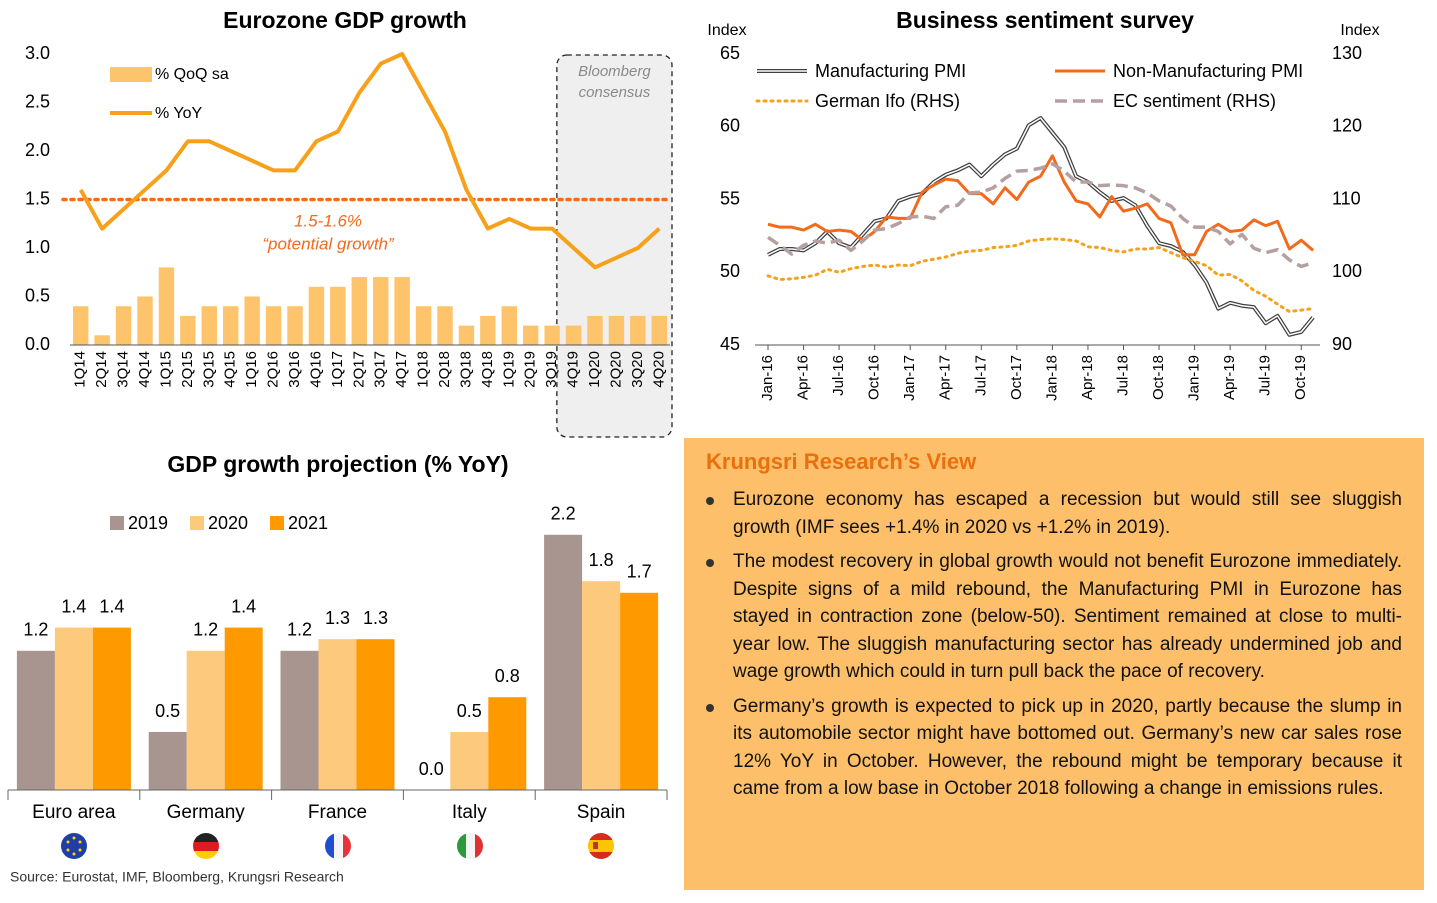 The image size is (1437, 903). I want to click on y2-axis-label: Index, so click(1359, 30).